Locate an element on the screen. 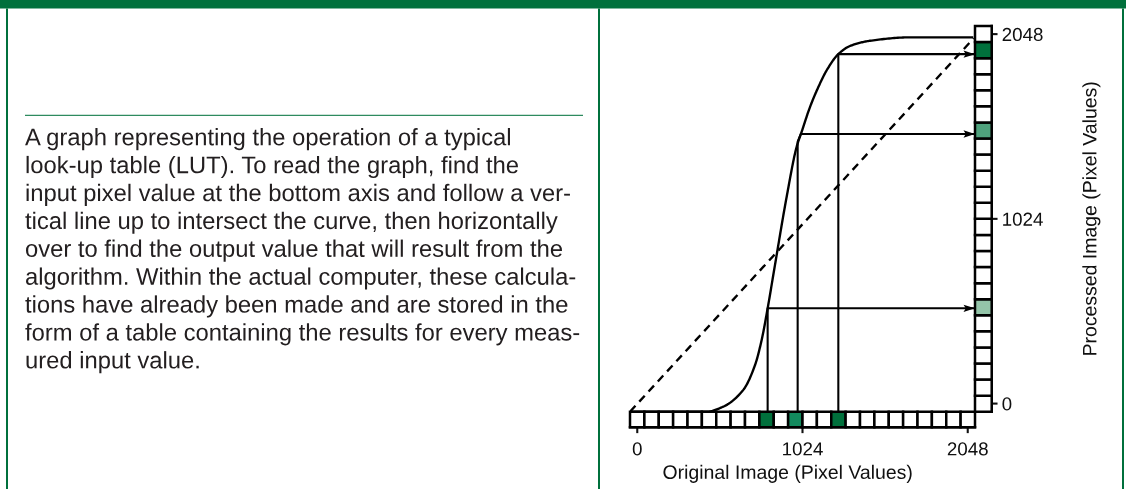  x-axis-title: Original Image (Pixel Values) is located at coordinates (787, 473).